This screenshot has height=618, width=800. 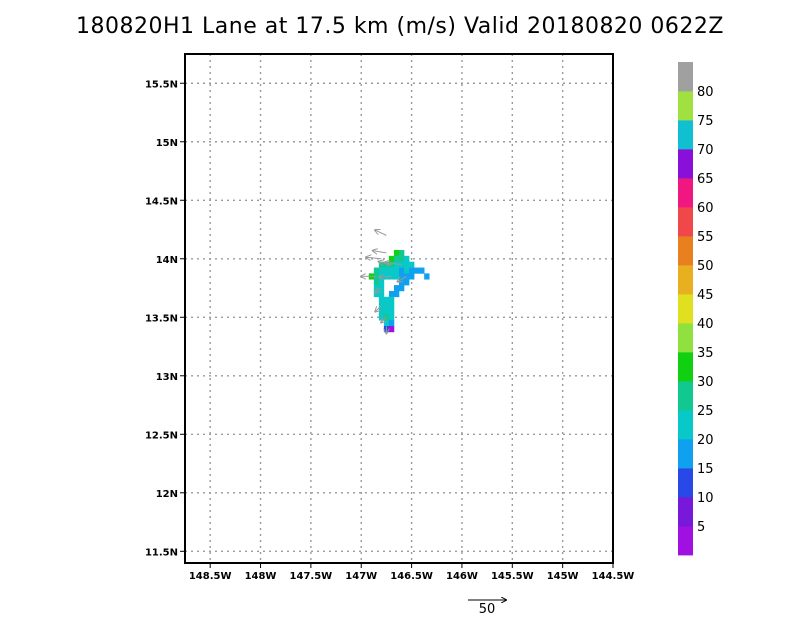 I want to click on x-tick-label-0: 148.5W, so click(x=210, y=576).